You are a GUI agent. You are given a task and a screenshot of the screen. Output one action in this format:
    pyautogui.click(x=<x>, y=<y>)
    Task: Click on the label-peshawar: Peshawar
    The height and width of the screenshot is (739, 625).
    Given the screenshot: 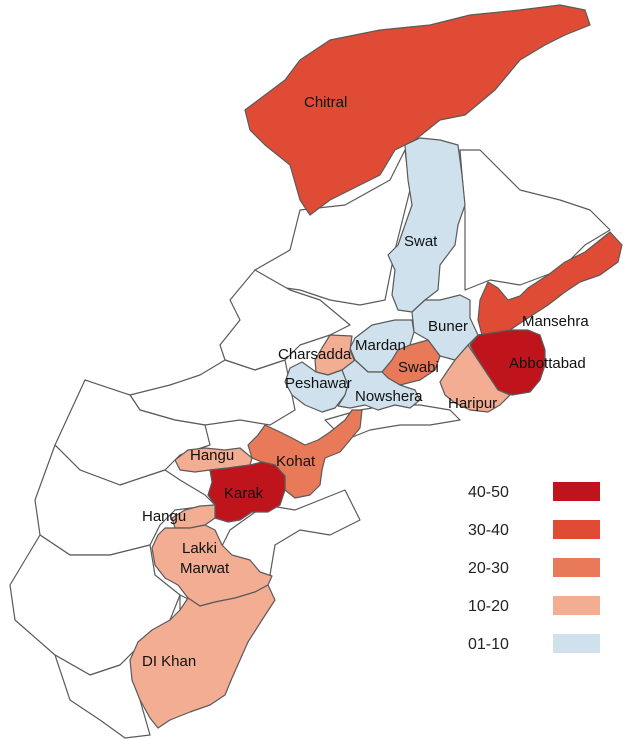 What is the action you would take?
    pyautogui.click(x=318, y=383)
    